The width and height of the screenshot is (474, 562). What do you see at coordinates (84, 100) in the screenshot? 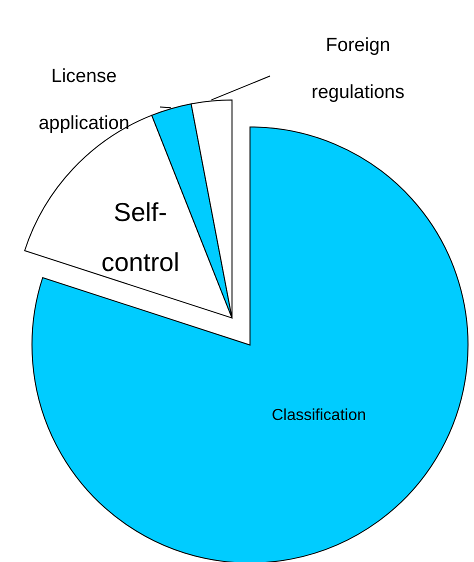
I see `category-label: License application` at bounding box center [84, 100].